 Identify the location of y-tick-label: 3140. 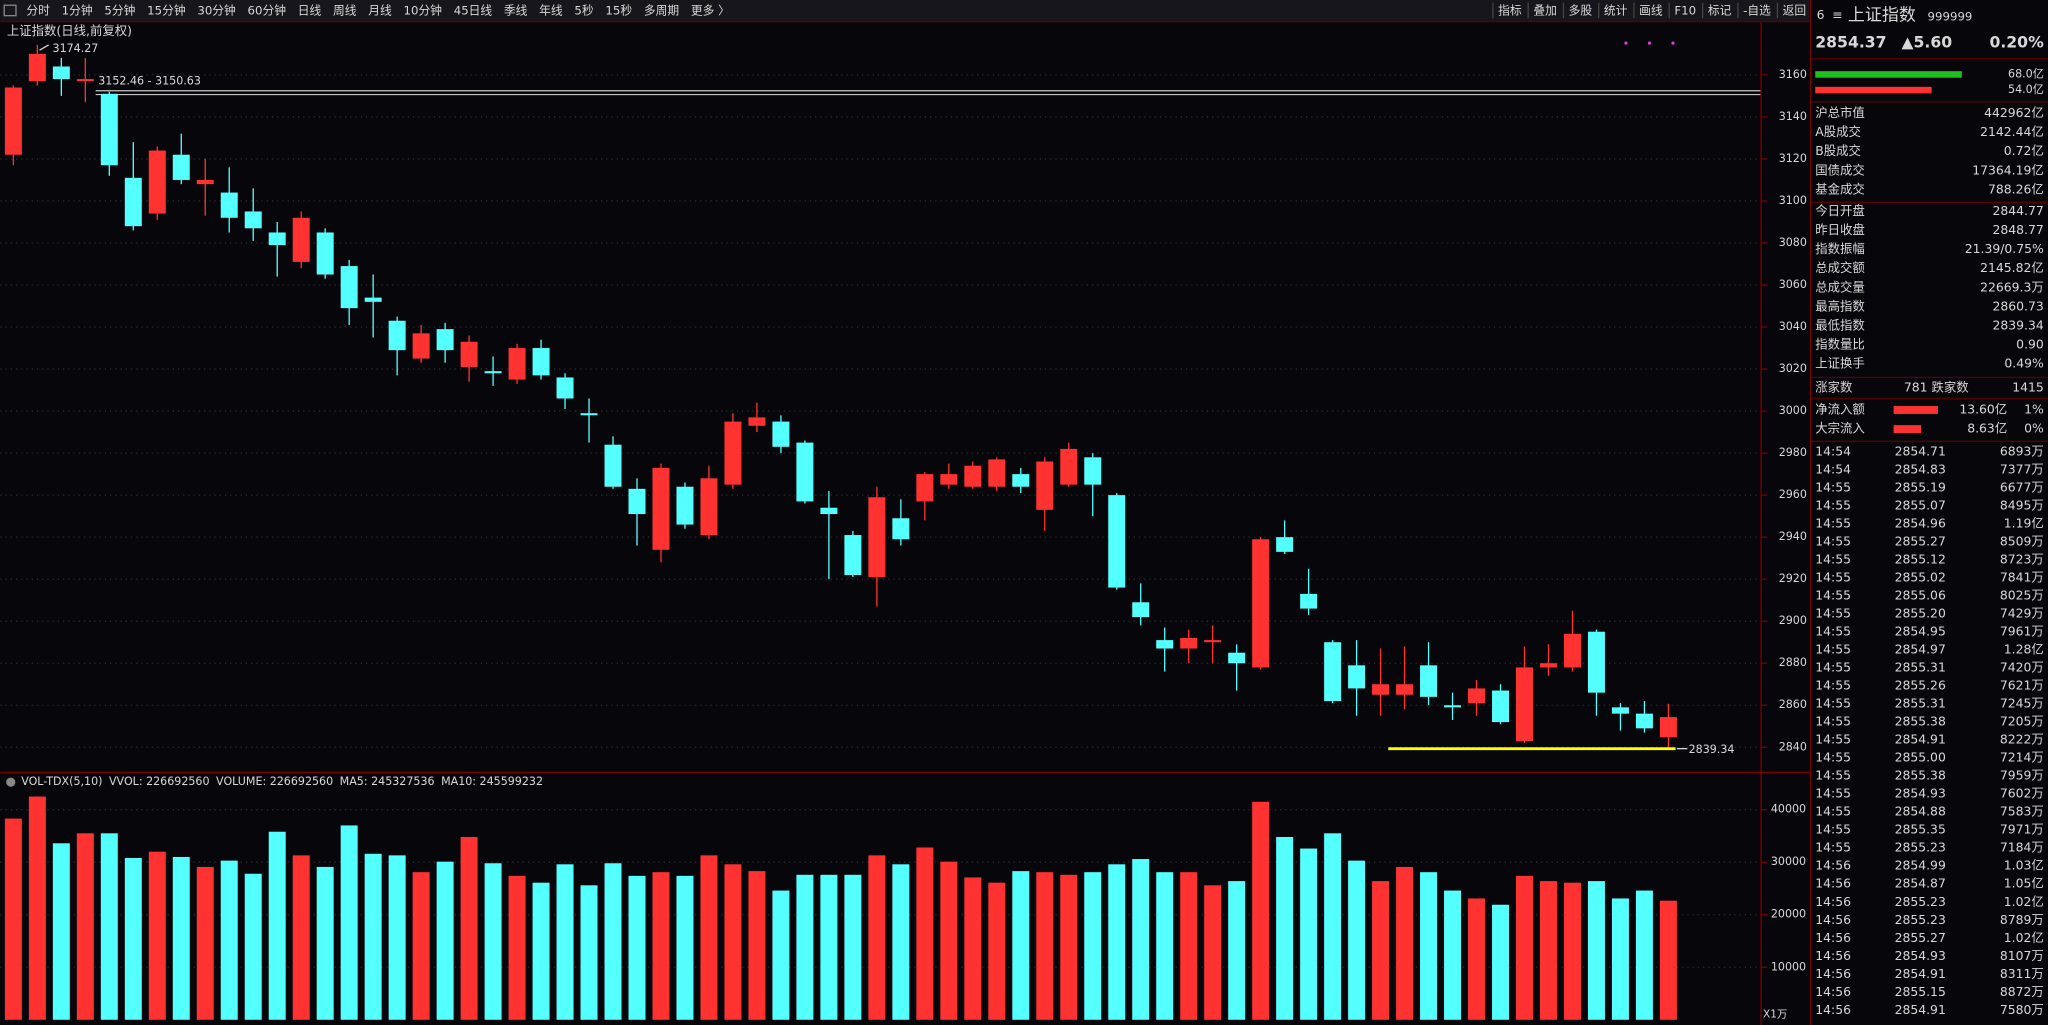
(1793, 116).